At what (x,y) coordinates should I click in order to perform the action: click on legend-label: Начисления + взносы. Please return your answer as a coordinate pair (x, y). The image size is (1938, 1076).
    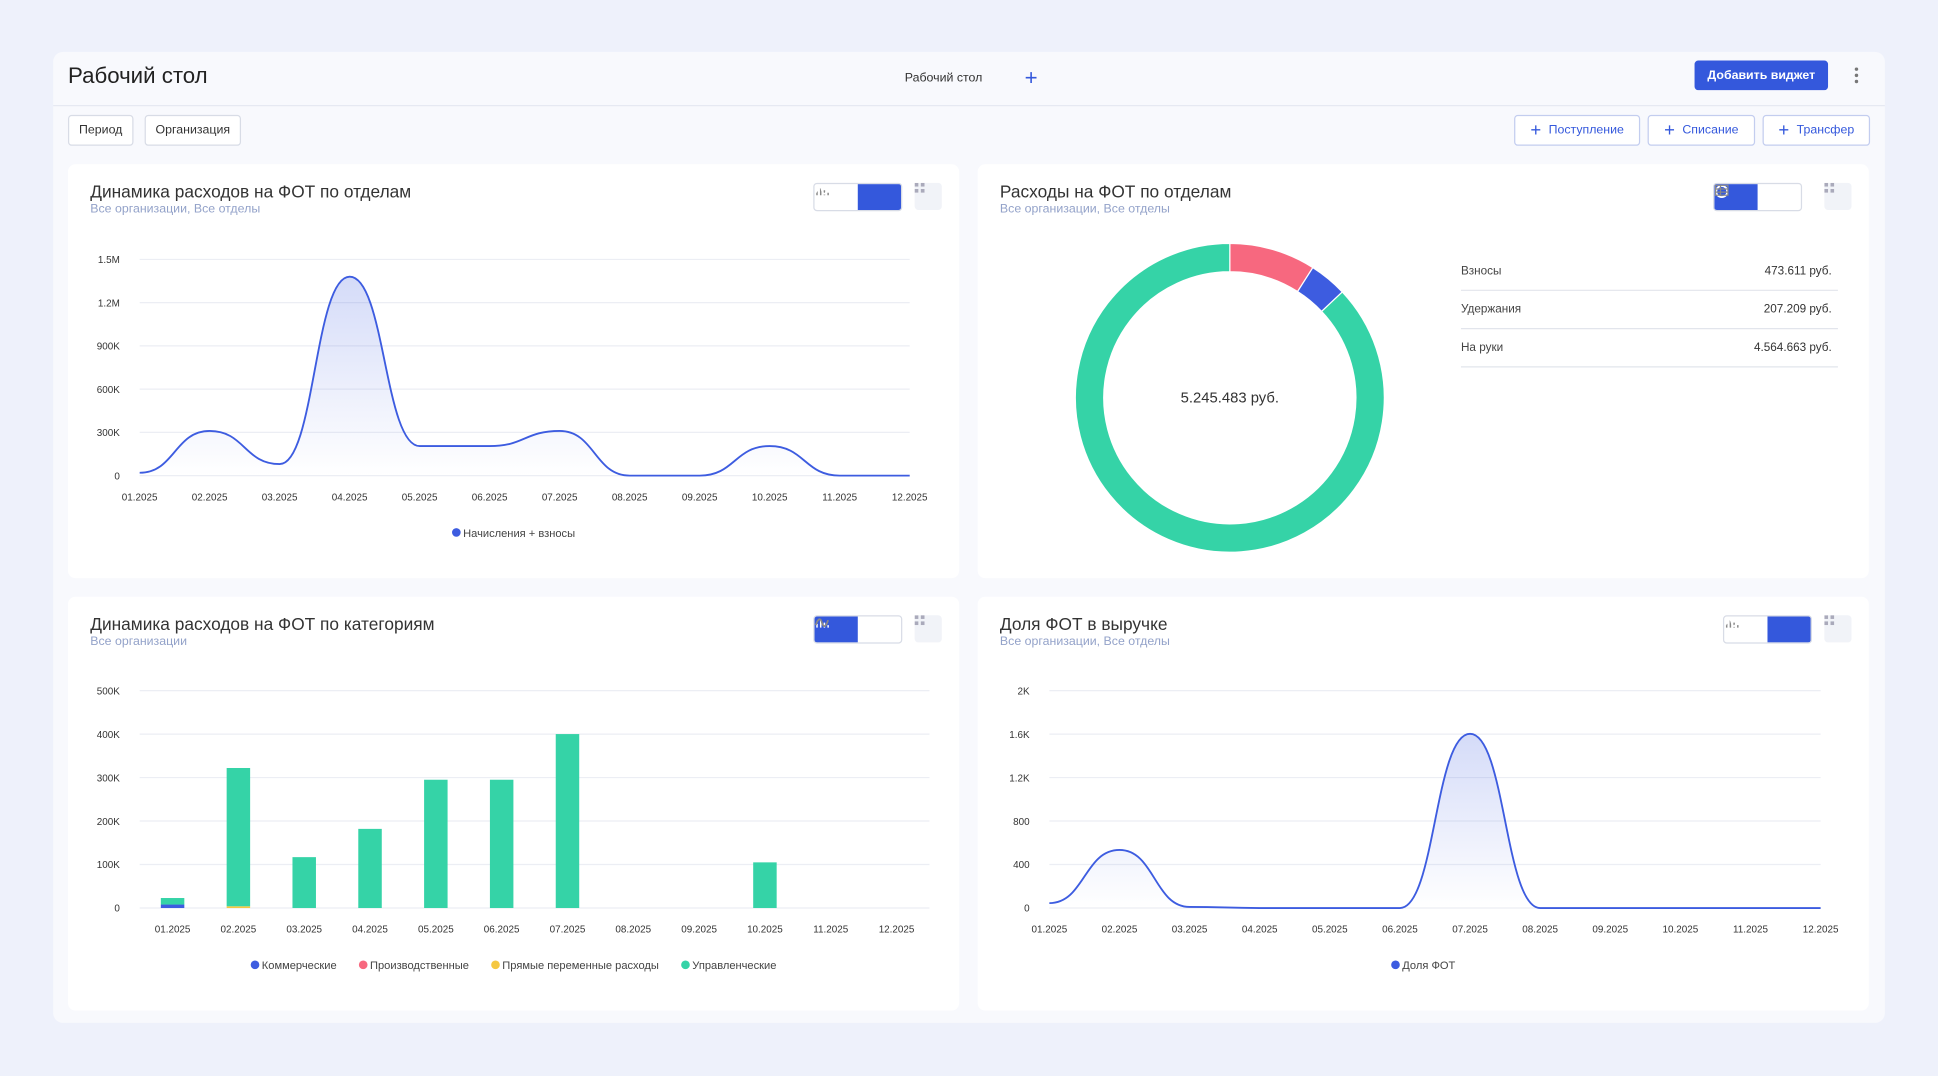
    Looking at the image, I should click on (519, 534).